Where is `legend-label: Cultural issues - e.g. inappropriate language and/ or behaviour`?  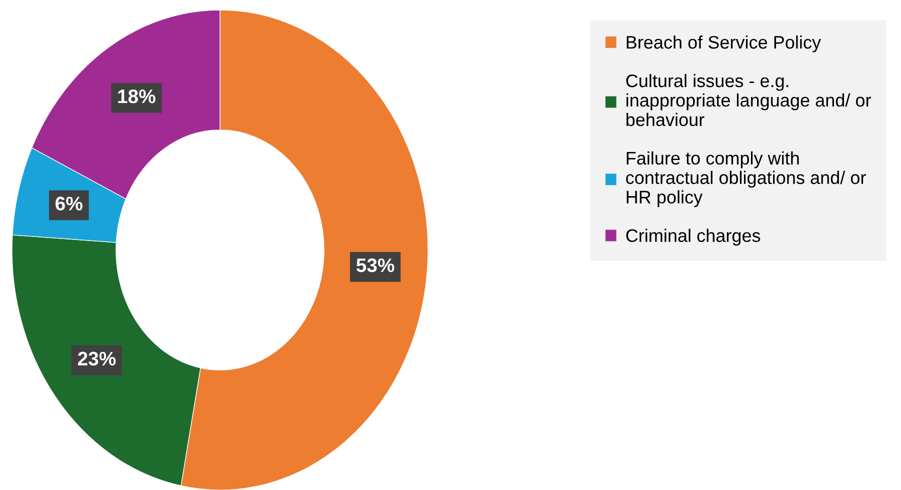
legend-label: Cultural issues - e.g. inappropriate language and/ or behaviour is located at coordinates (748, 100).